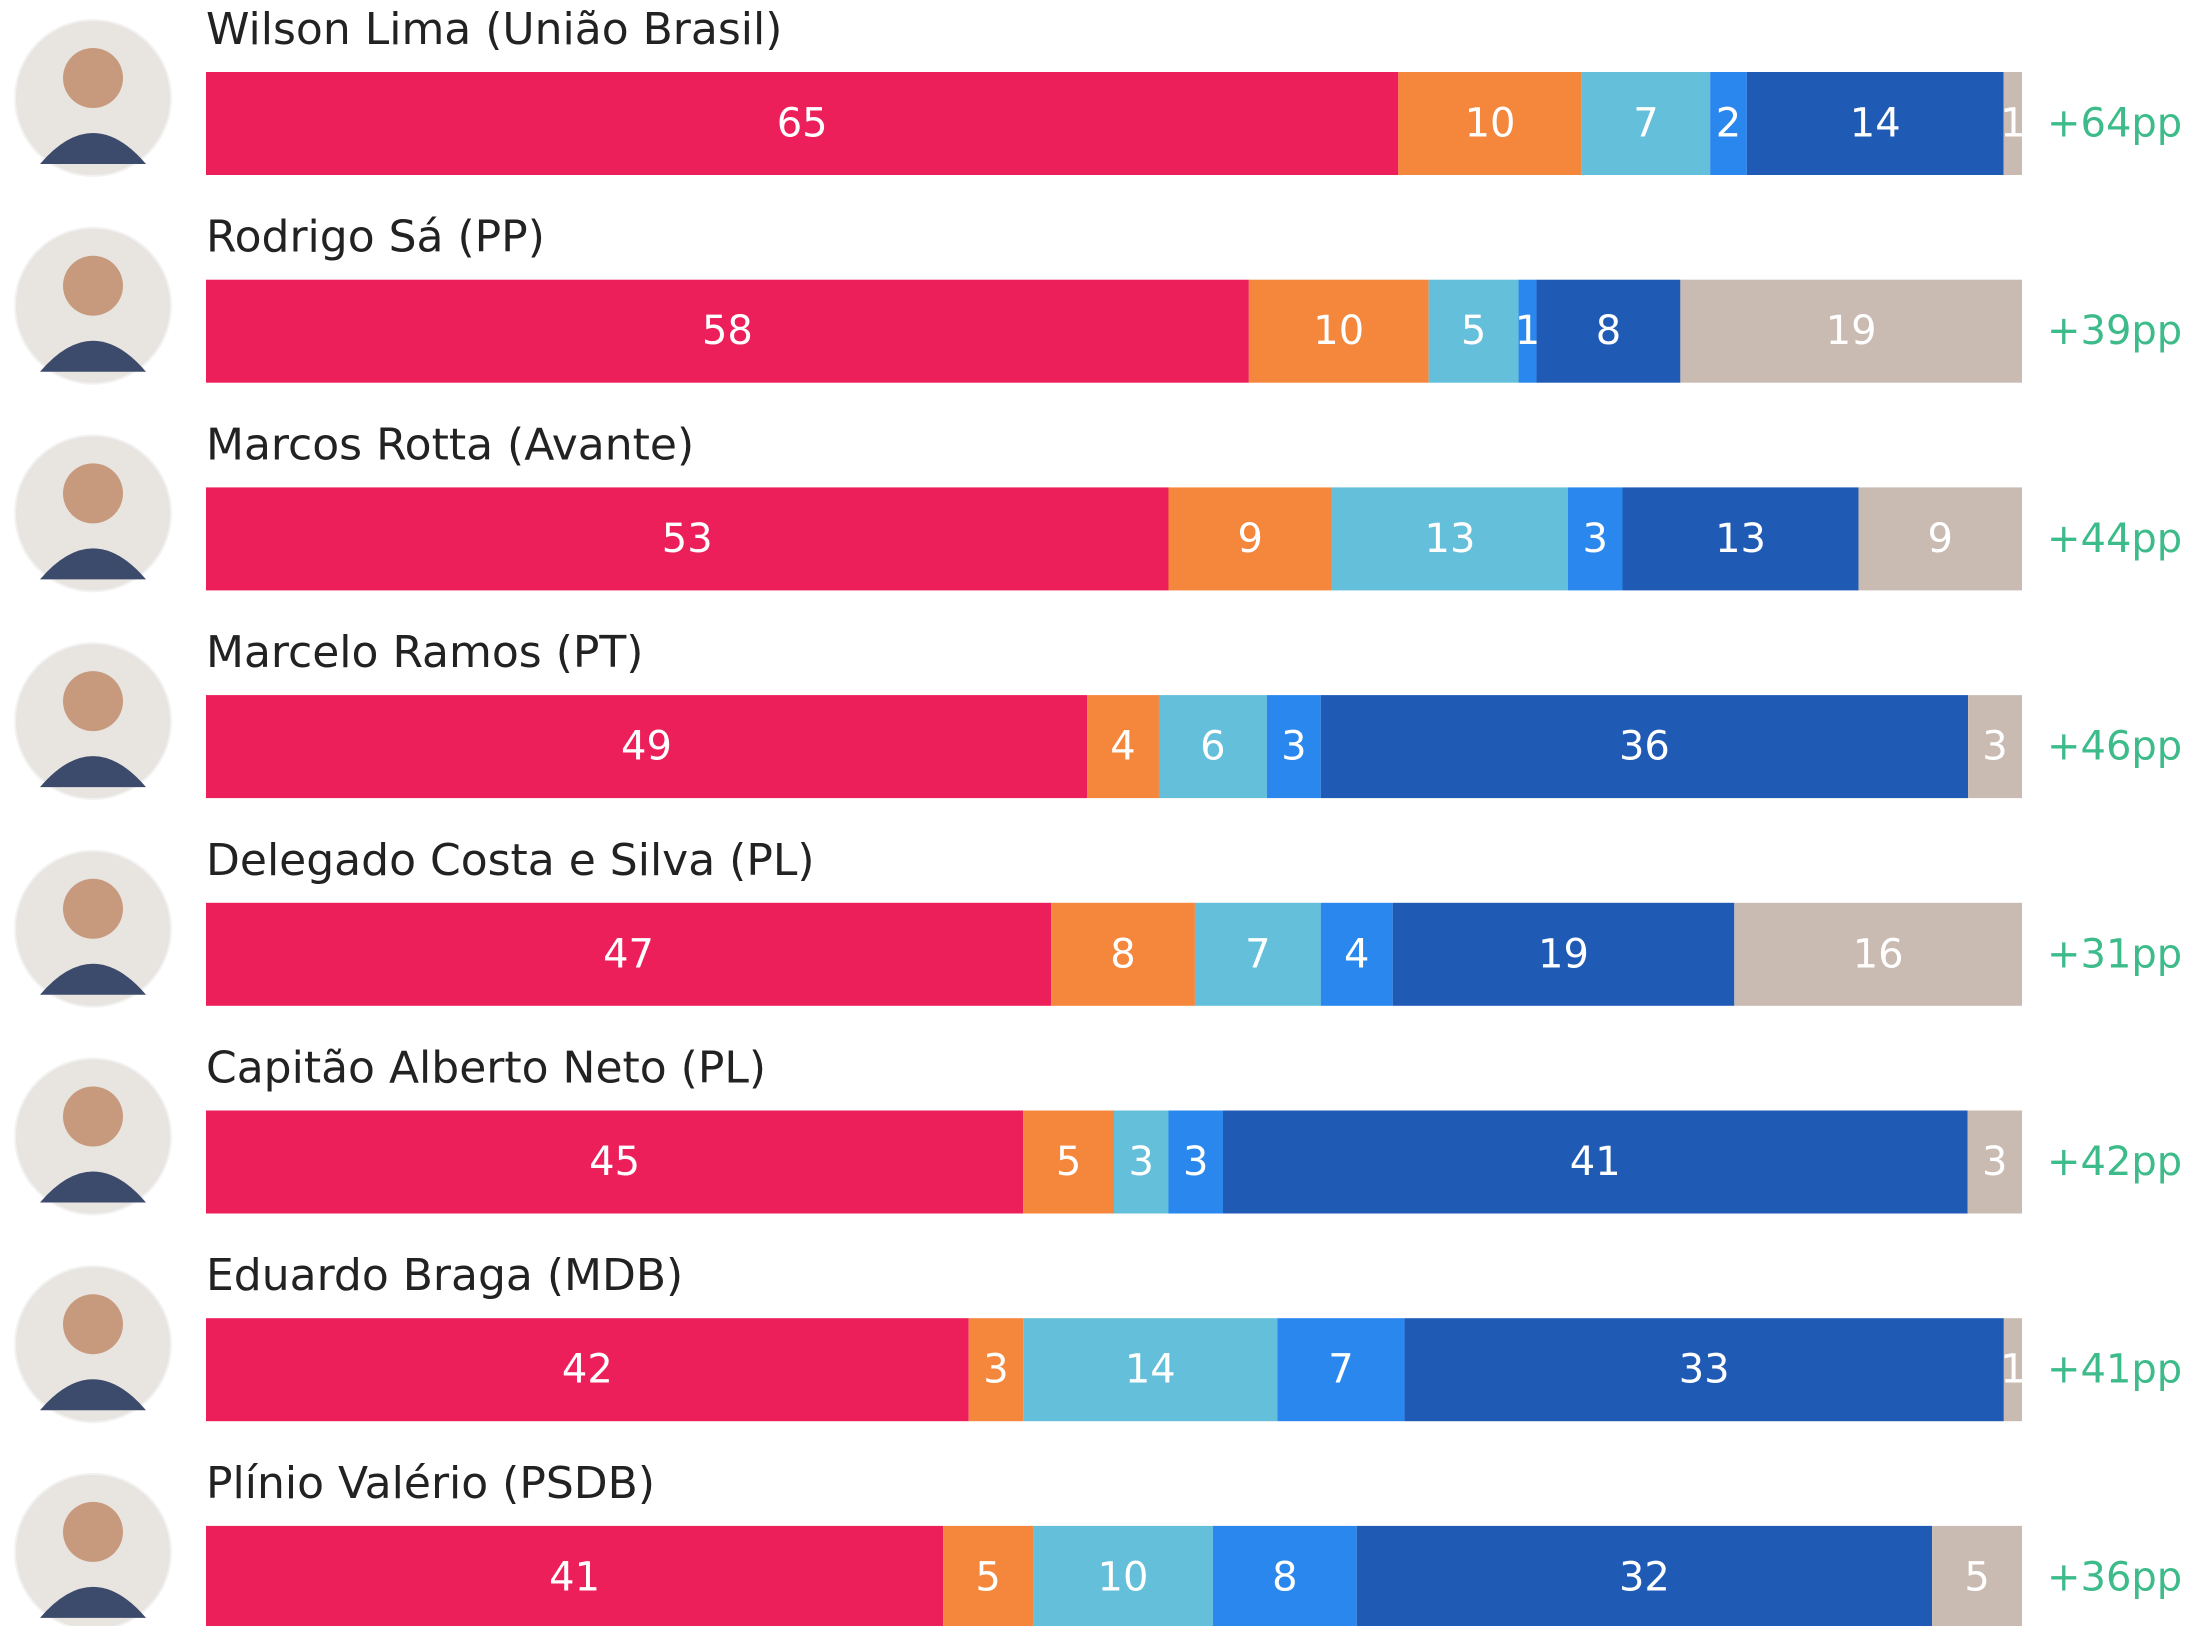  I want to click on margin-label: +39pp, so click(2114, 331).